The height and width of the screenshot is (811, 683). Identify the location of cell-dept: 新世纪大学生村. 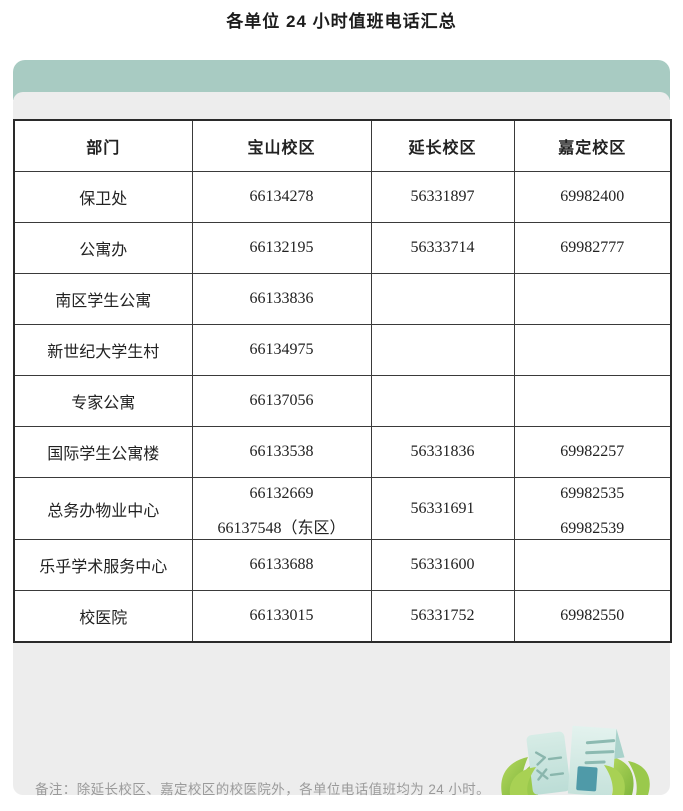
(103, 350).